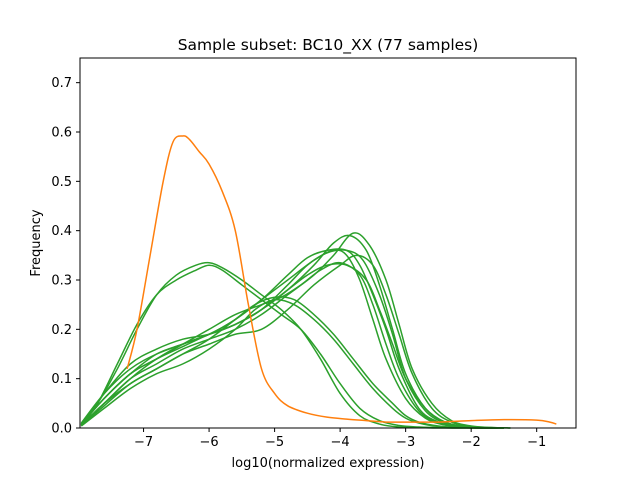 Image resolution: width=640 pixels, height=480 pixels. Describe the element at coordinates (61, 182) in the screenshot. I see `y-tick-label: 0.5` at that location.